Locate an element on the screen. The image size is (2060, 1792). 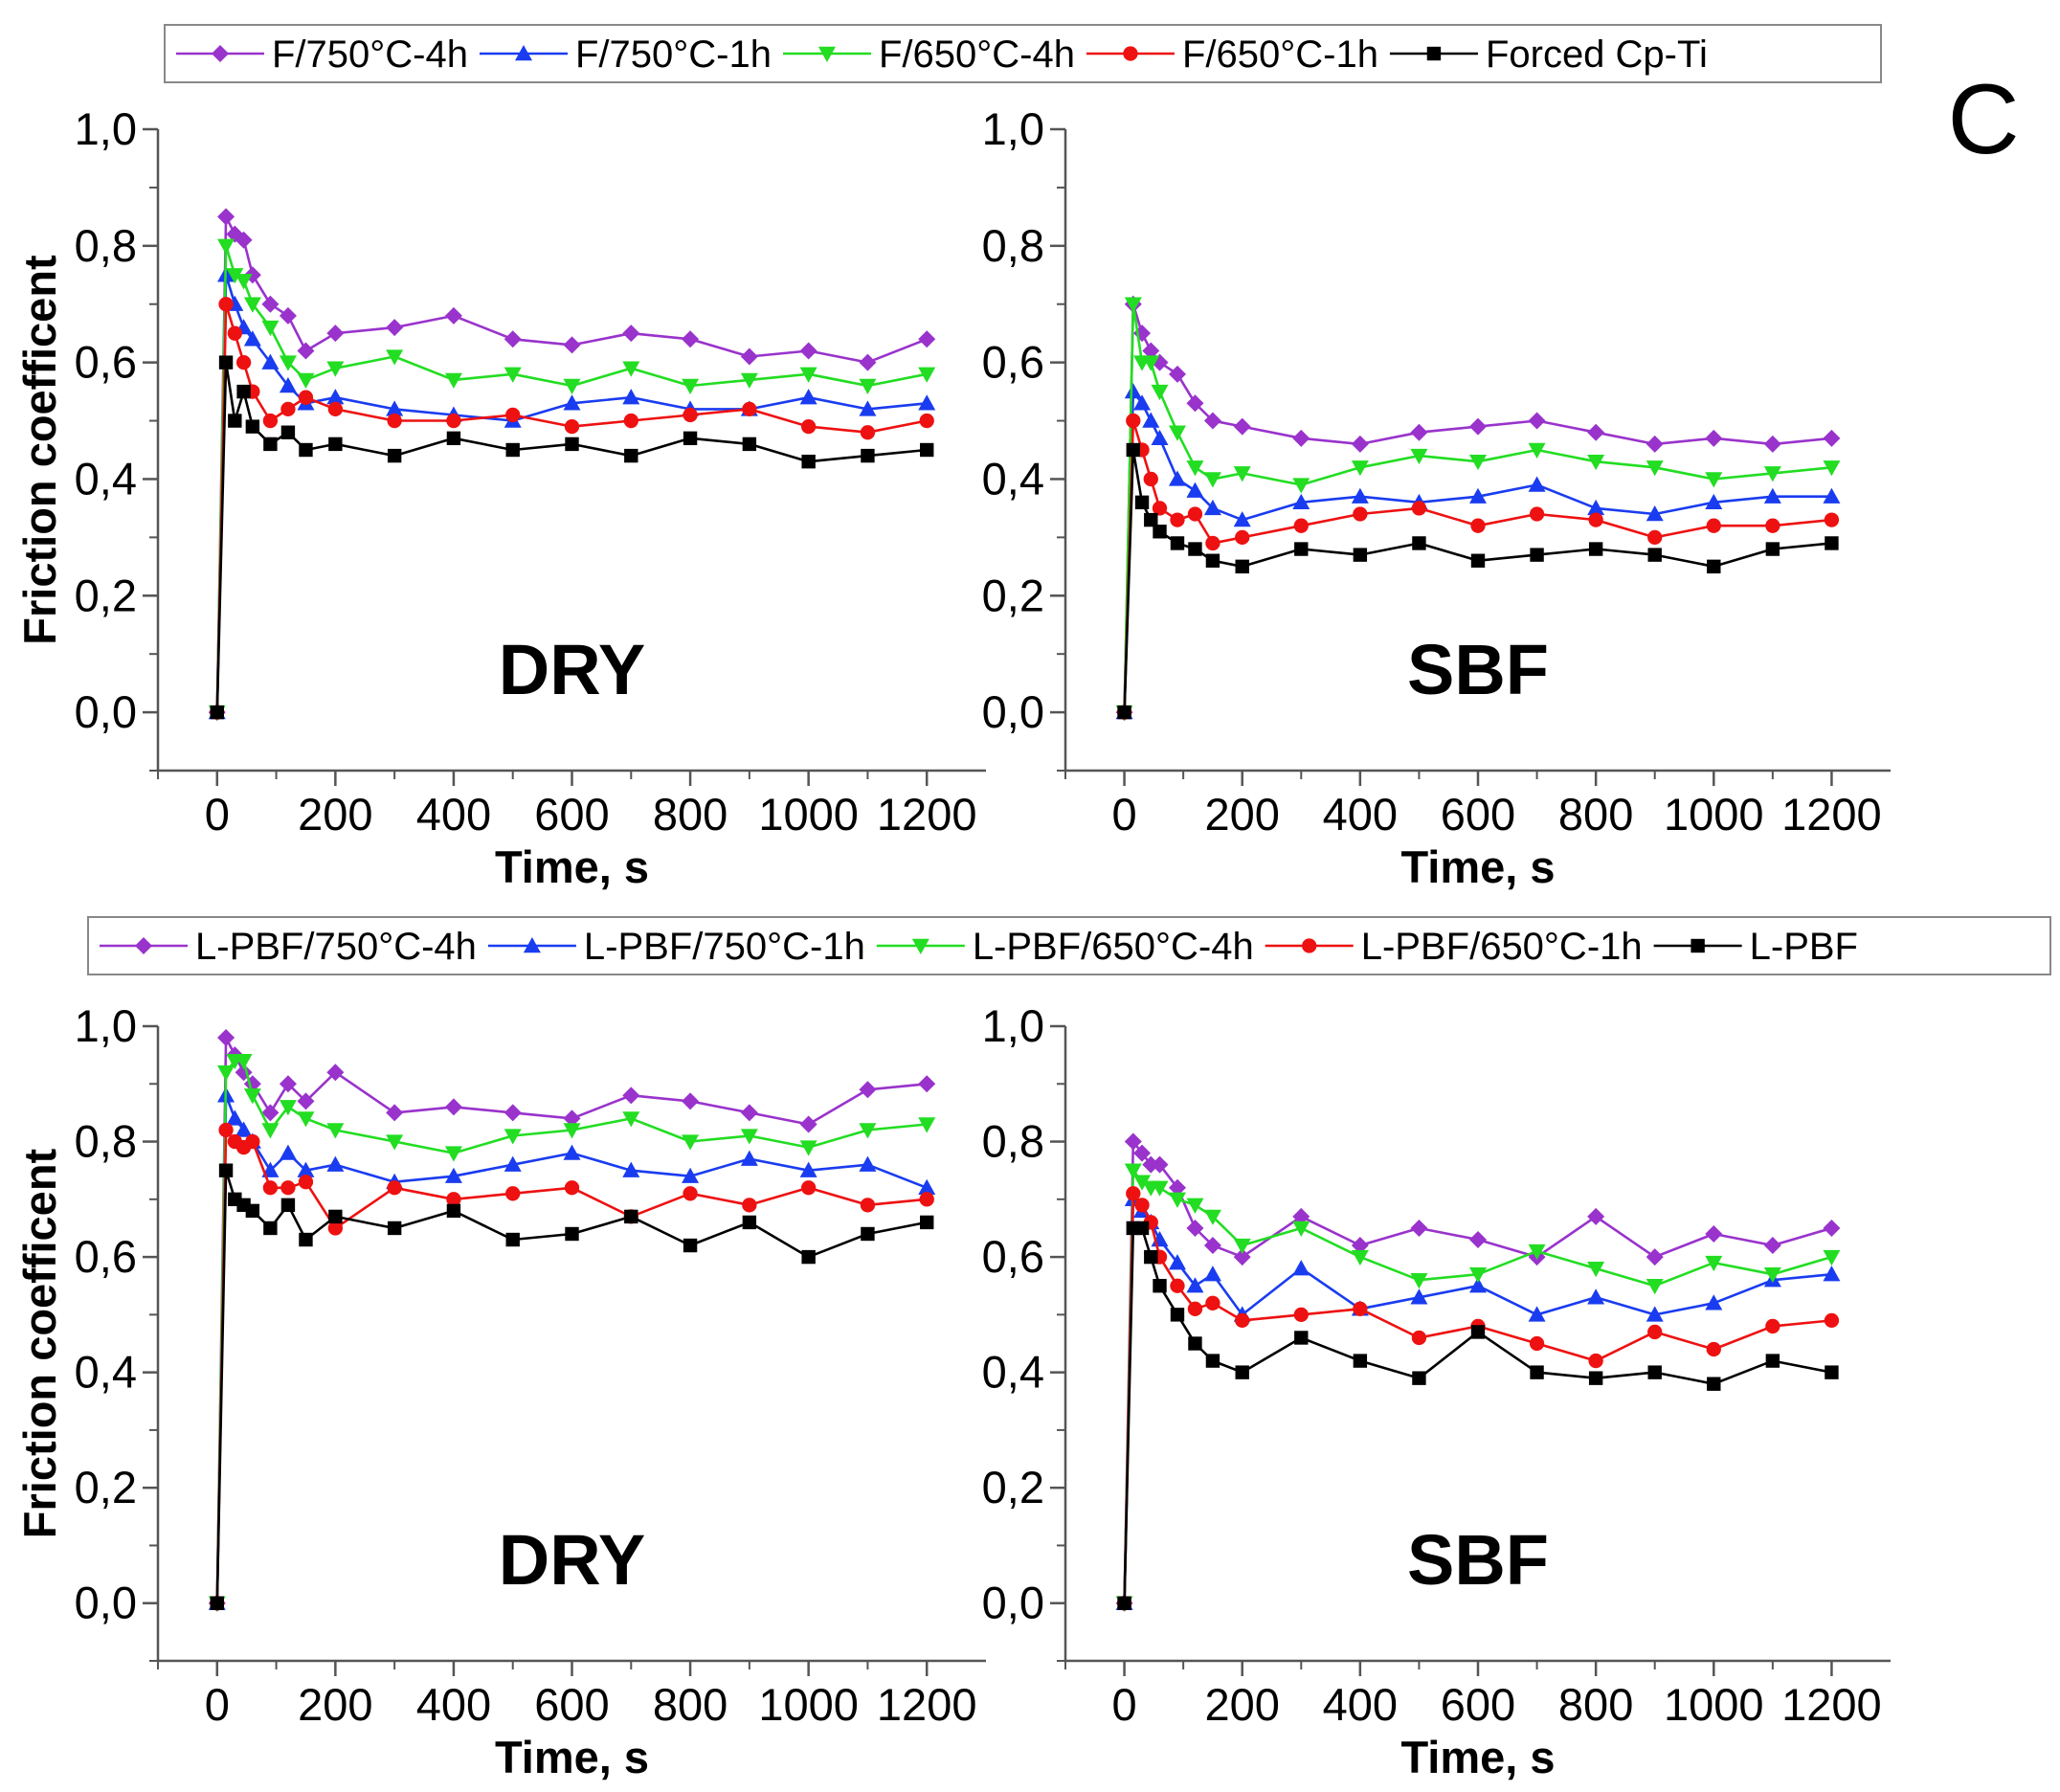
legend-entry: L-PBF/650°C-4h is located at coordinates (1065, 947).